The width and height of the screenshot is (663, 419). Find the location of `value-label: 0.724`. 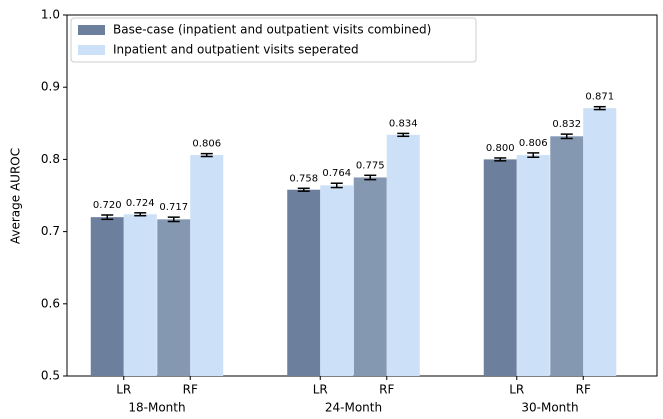

value-label: 0.724 is located at coordinates (140, 203).